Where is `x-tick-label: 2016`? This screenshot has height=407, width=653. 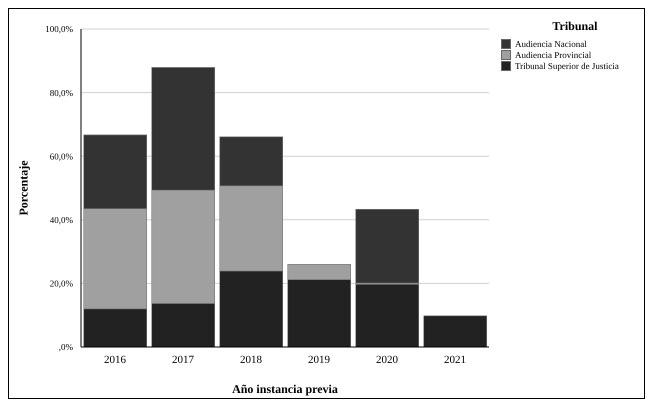
x-tick-label: 2016 is located at coordinates (115, 360).